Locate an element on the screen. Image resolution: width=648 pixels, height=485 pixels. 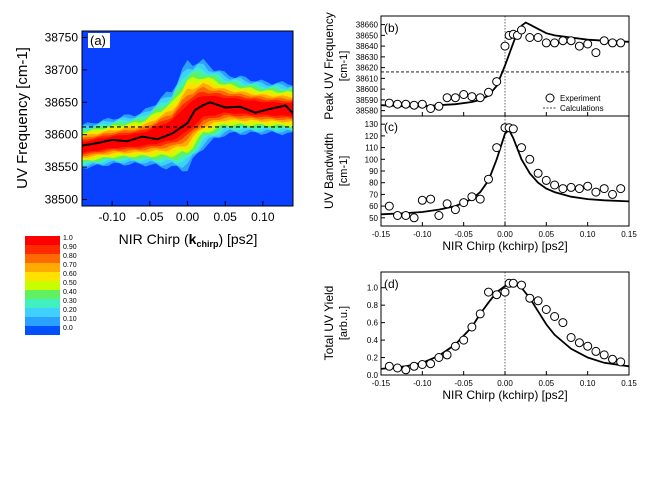
panel-d-label: (d) is located at coordinates (391, 284).